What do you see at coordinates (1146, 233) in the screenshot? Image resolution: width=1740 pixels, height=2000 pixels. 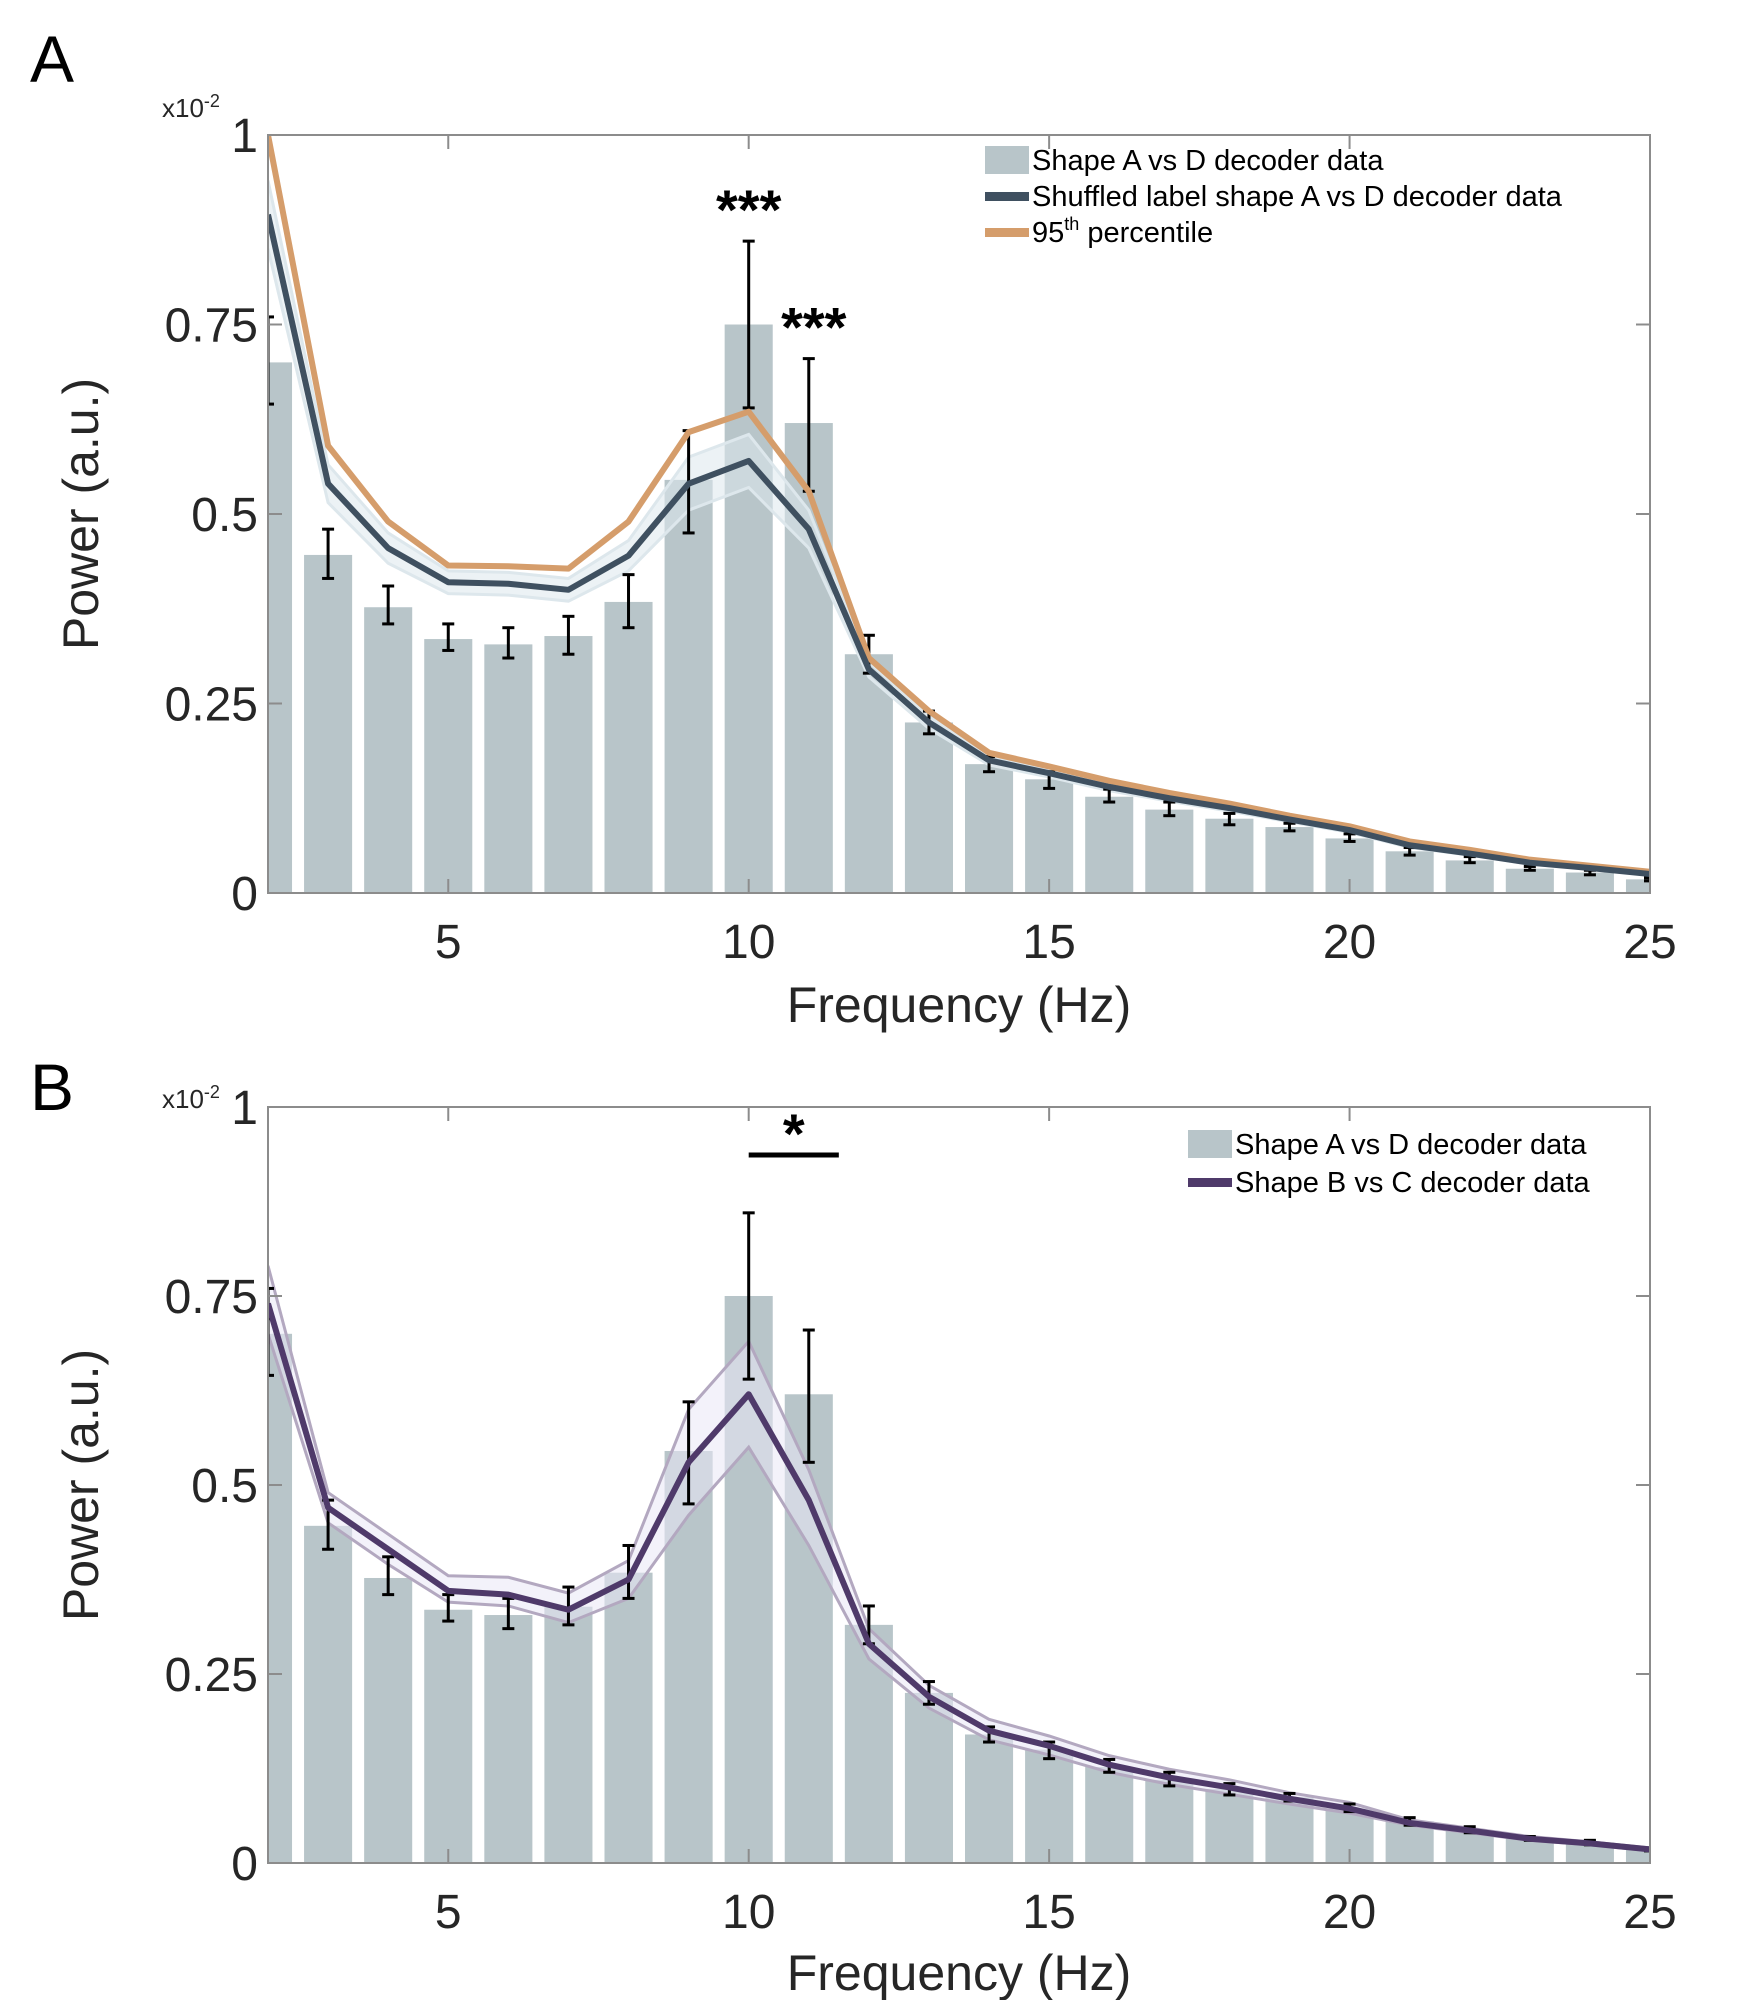 I see `legend-label-suffix: percentile` at bounding box center [1146, 233].